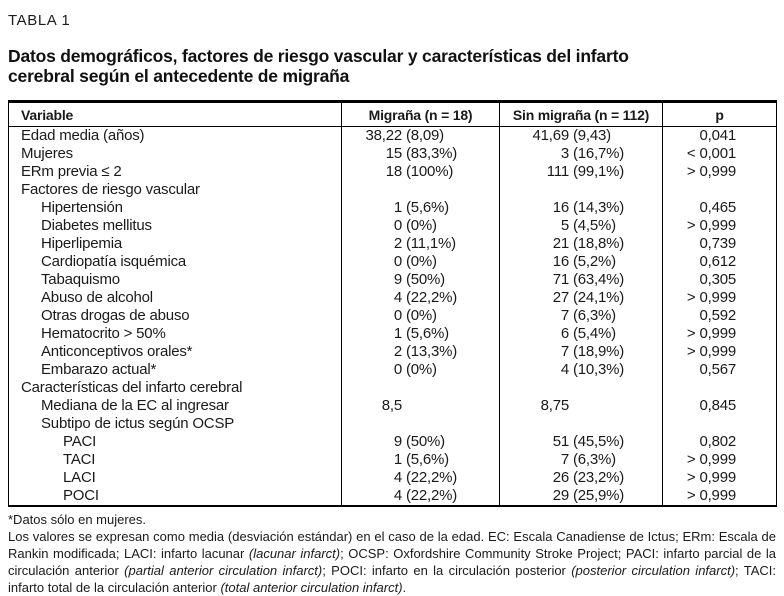 The image size is (784, 596). What do you see at coordinates (653, 570) in the screenshot?
I see `footnote-latin-term: (posterior circulation infarct)` at bounding box center [653, 570].